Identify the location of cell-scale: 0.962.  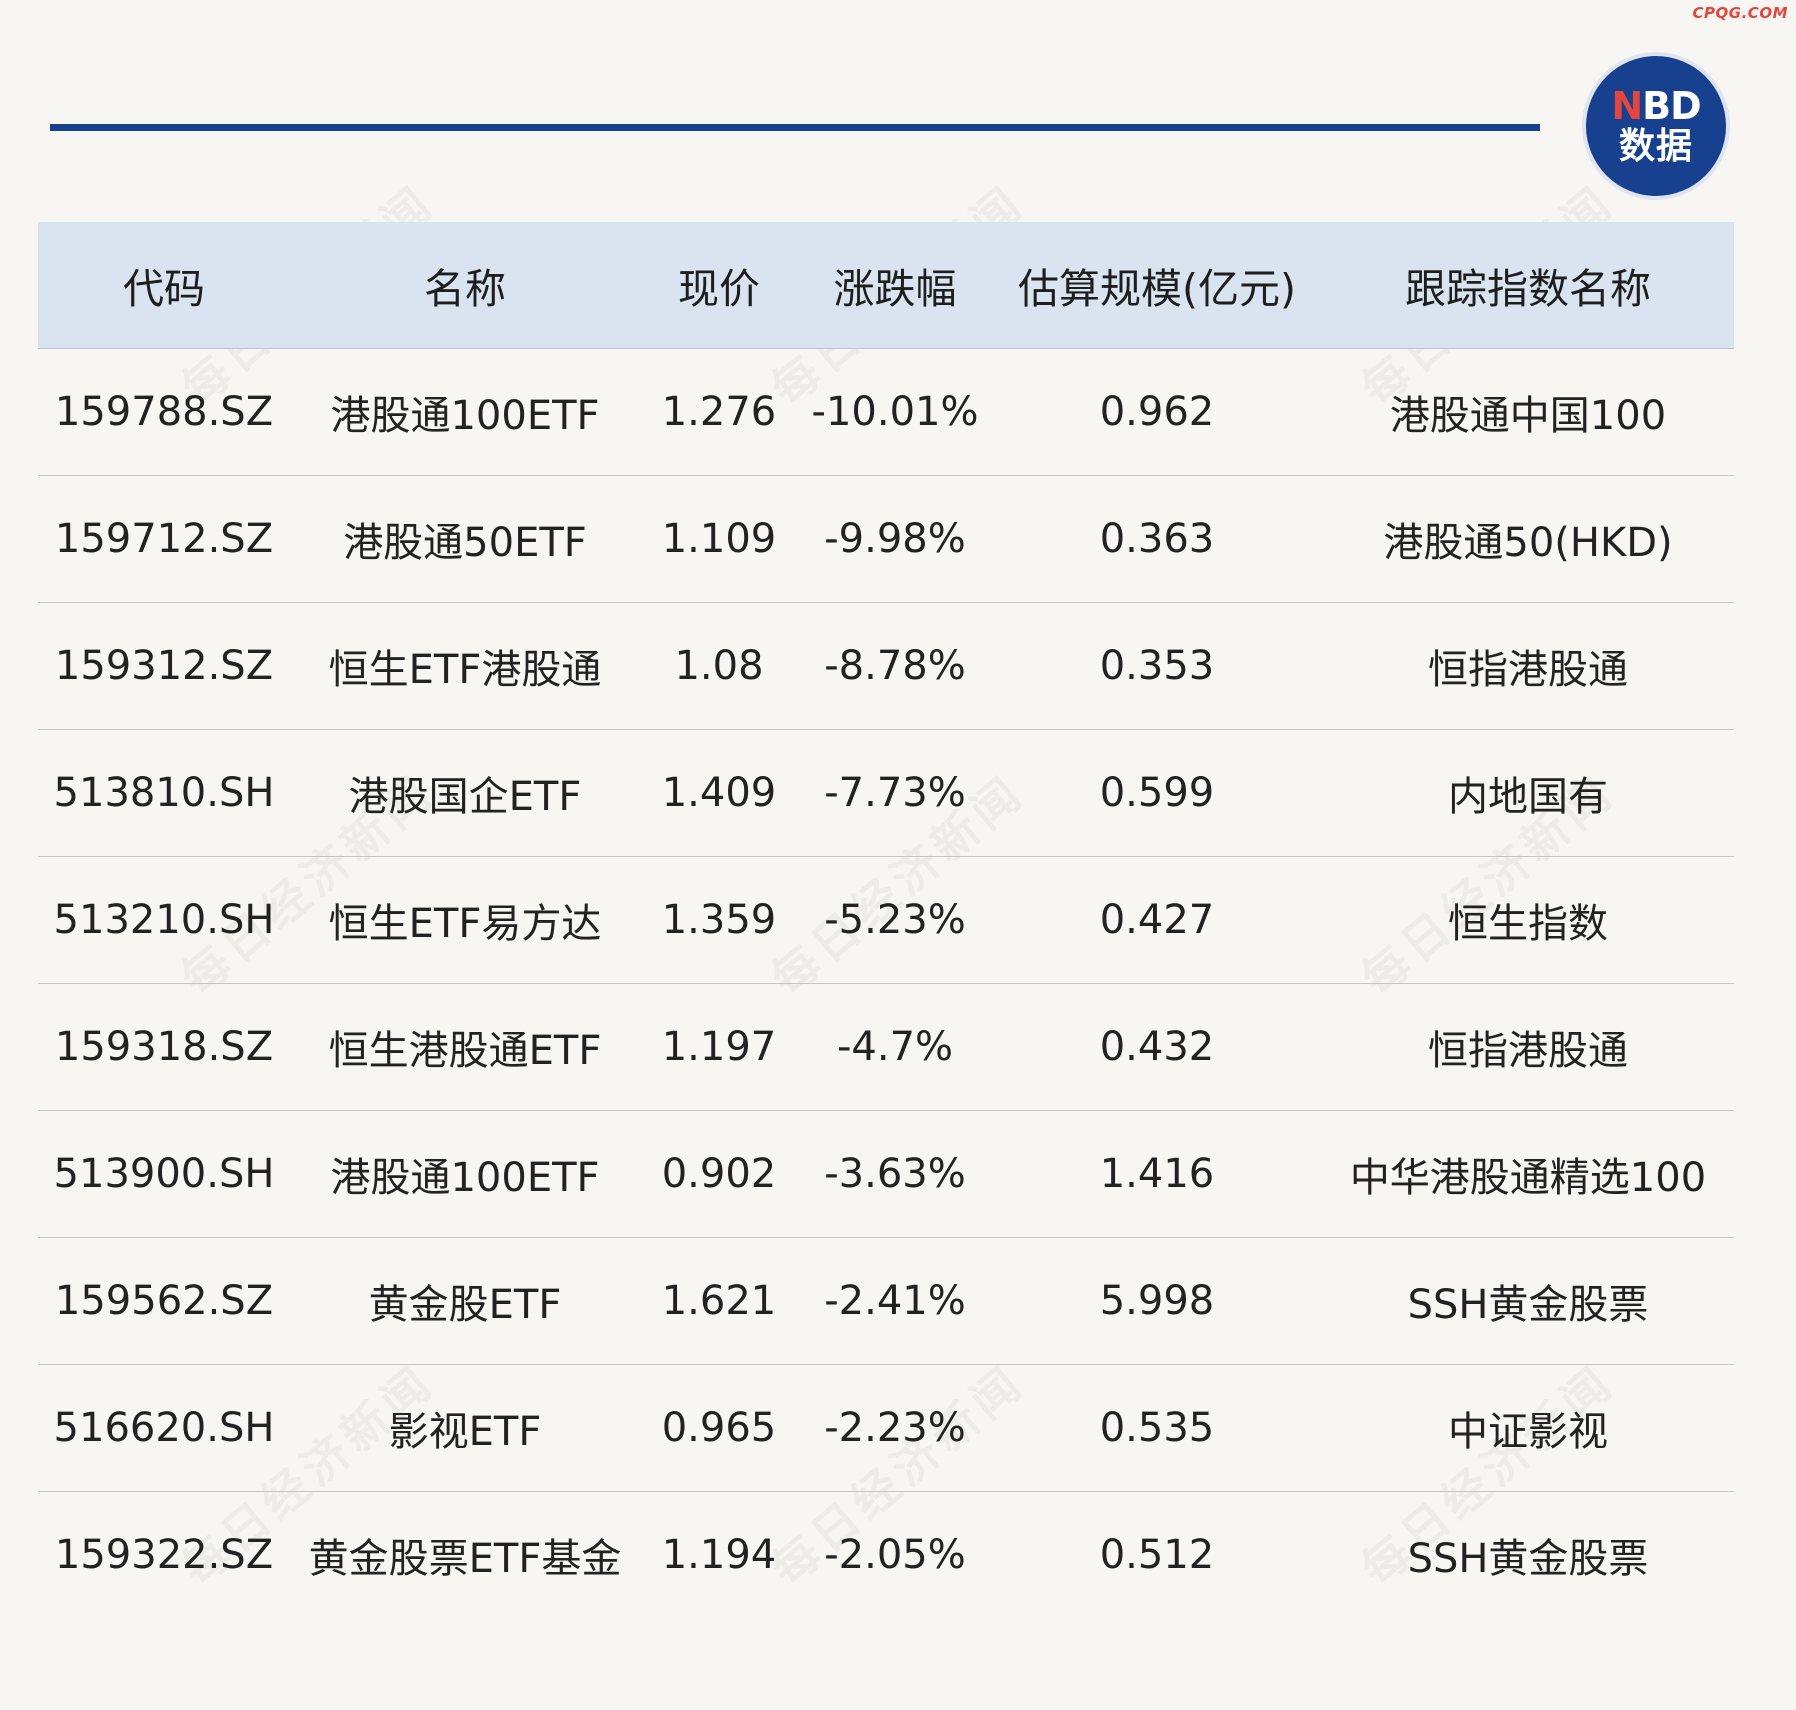
(1157, 412).